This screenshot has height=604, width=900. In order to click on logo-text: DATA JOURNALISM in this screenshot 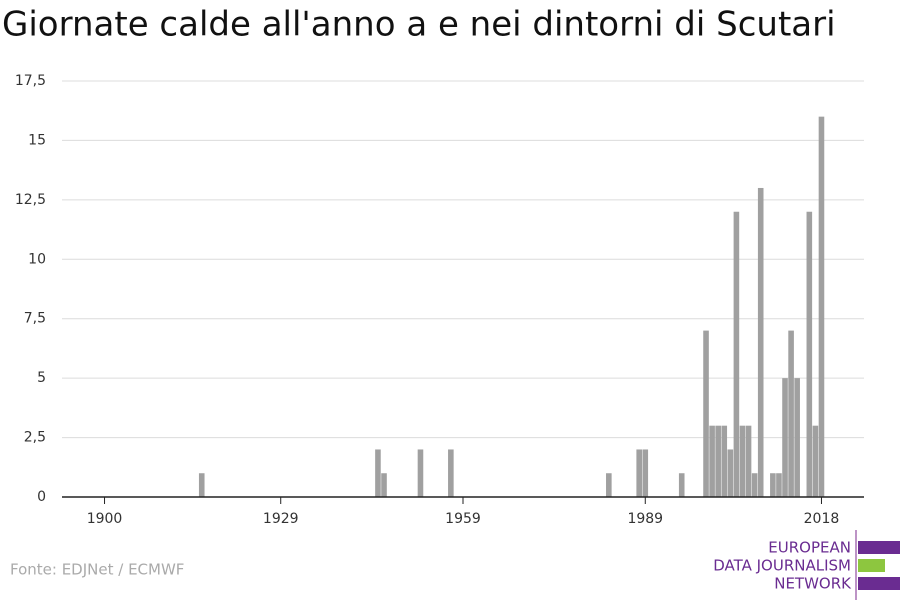, I will do `click(782, 566)`.